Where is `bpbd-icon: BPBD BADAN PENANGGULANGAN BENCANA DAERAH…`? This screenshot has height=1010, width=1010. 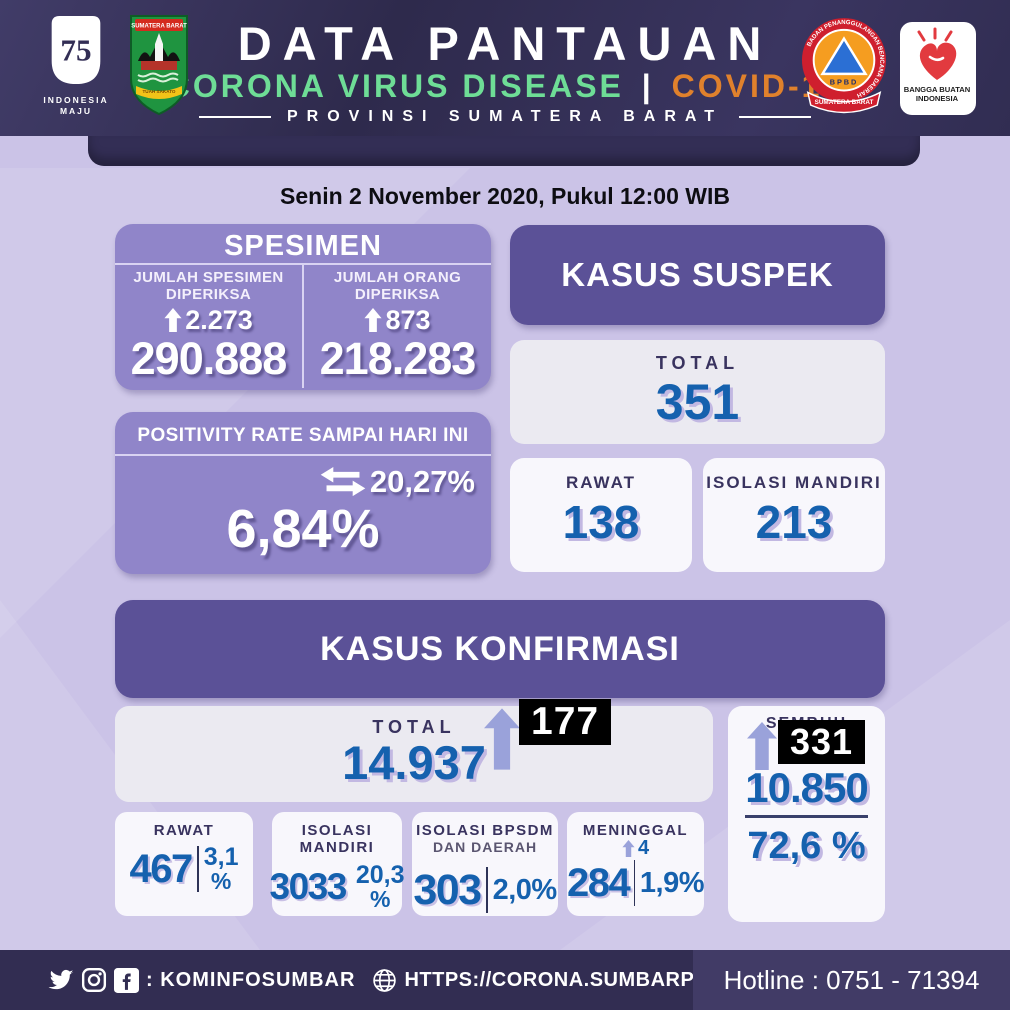 bpbd-icon: BPBD BADAN PENANGGULANGAN BENCANA DAERAH… is located at coordinates (844, 66).